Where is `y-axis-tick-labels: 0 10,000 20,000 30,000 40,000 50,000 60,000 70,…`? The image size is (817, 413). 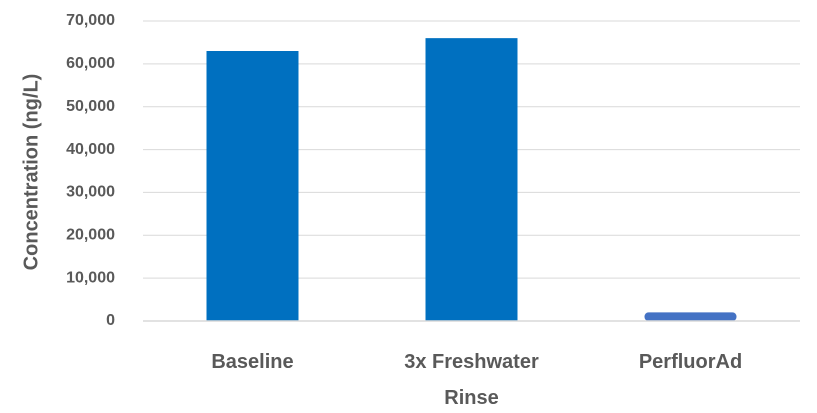 y-axis-tick-labels: 0 10,000 20,000 30,000 40,000 50,000 60,000 70,… is located at coordinates (90, 170).